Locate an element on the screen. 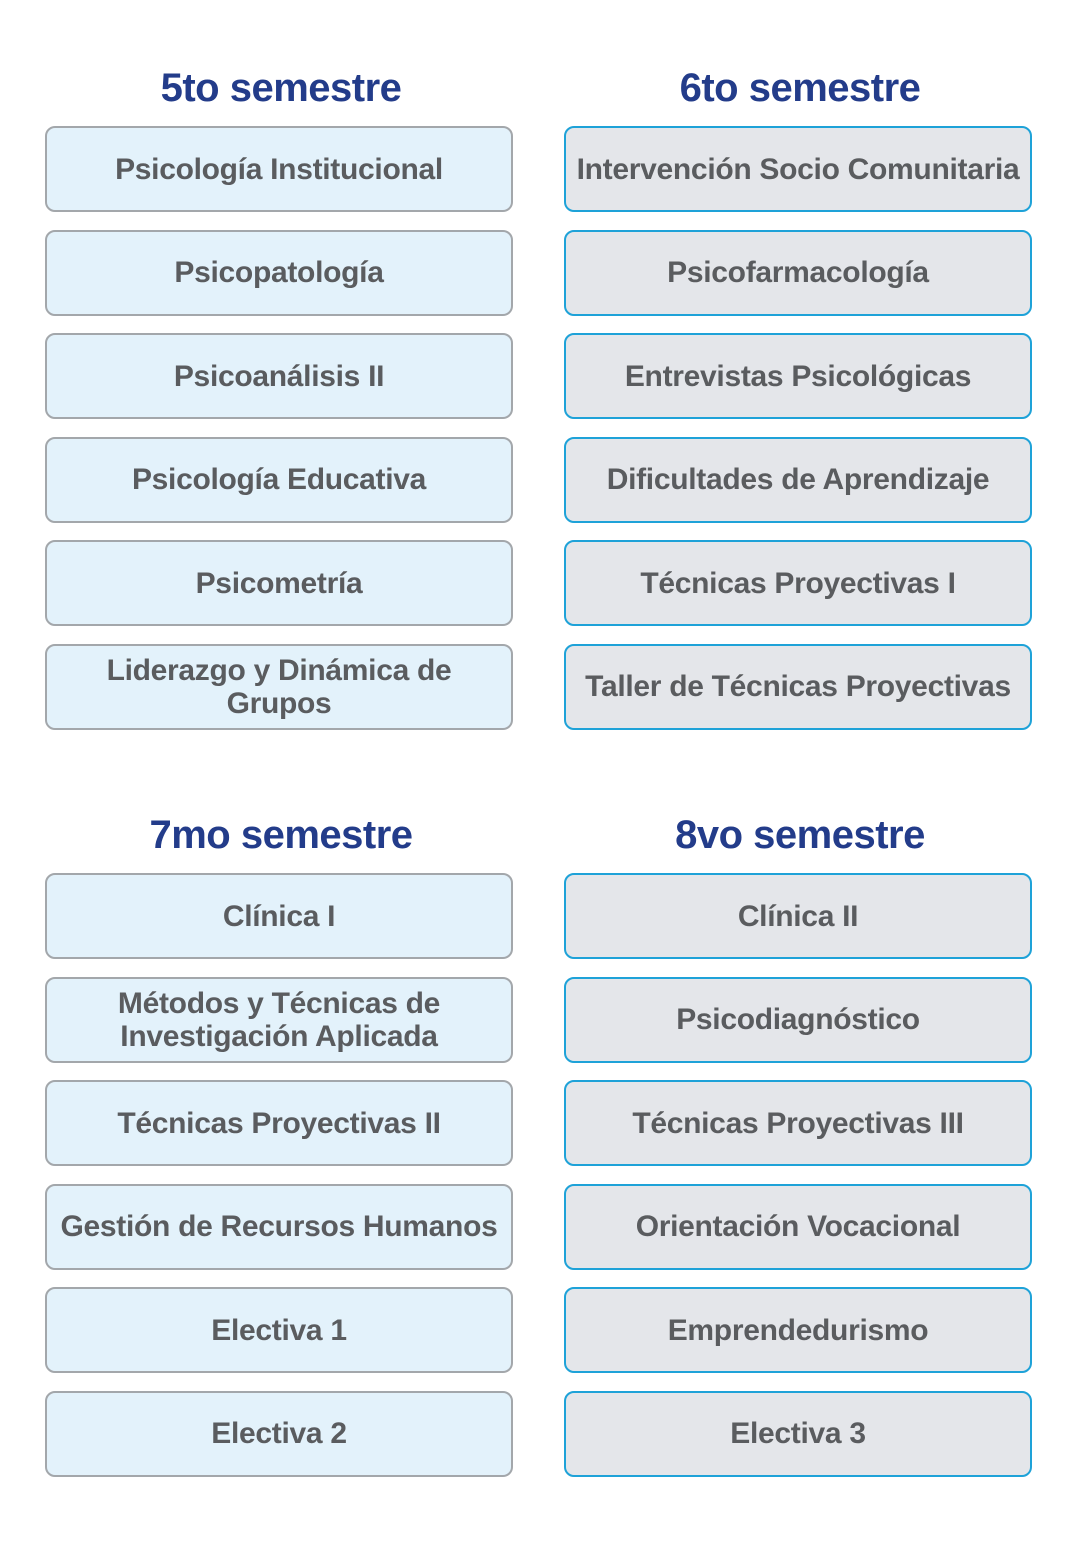 The width and height of the screenshot is (1079, 1551). course-label: Orientación Vocacional is located at coordinates (798, 1226).